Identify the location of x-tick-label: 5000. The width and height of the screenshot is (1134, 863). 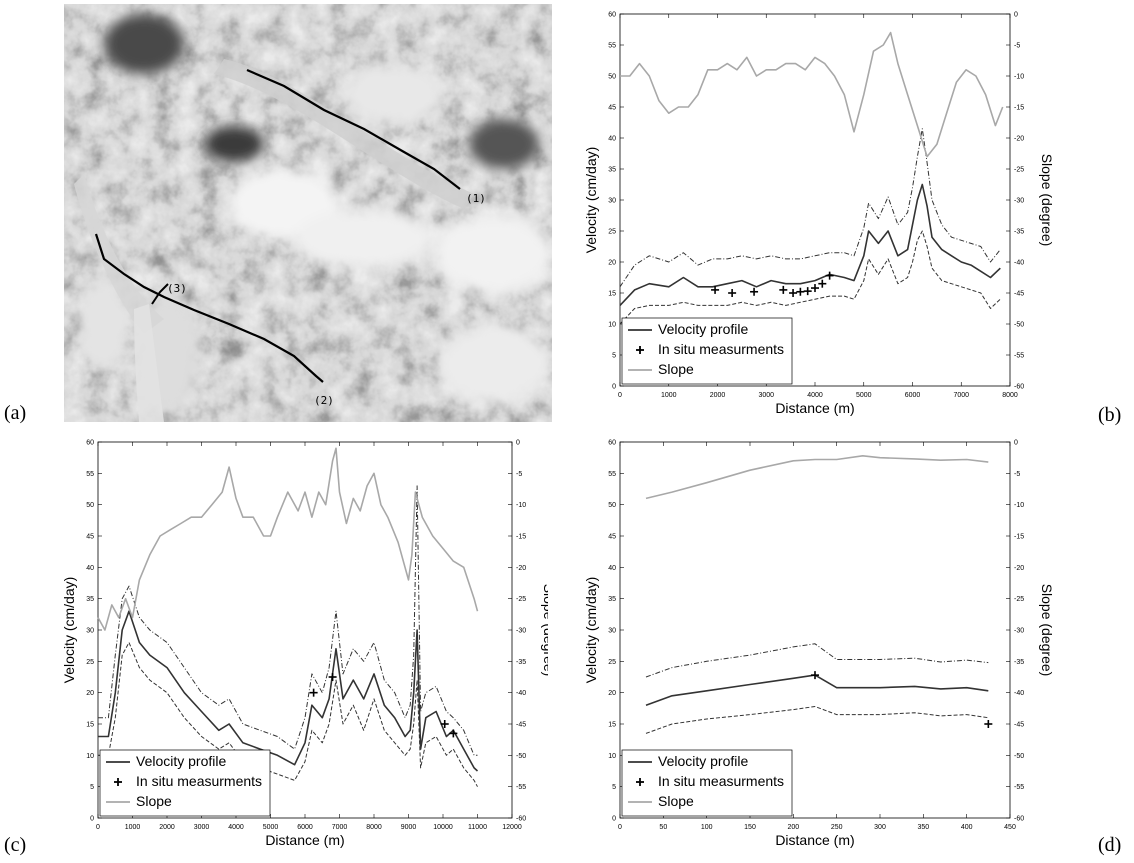
(271, 827).